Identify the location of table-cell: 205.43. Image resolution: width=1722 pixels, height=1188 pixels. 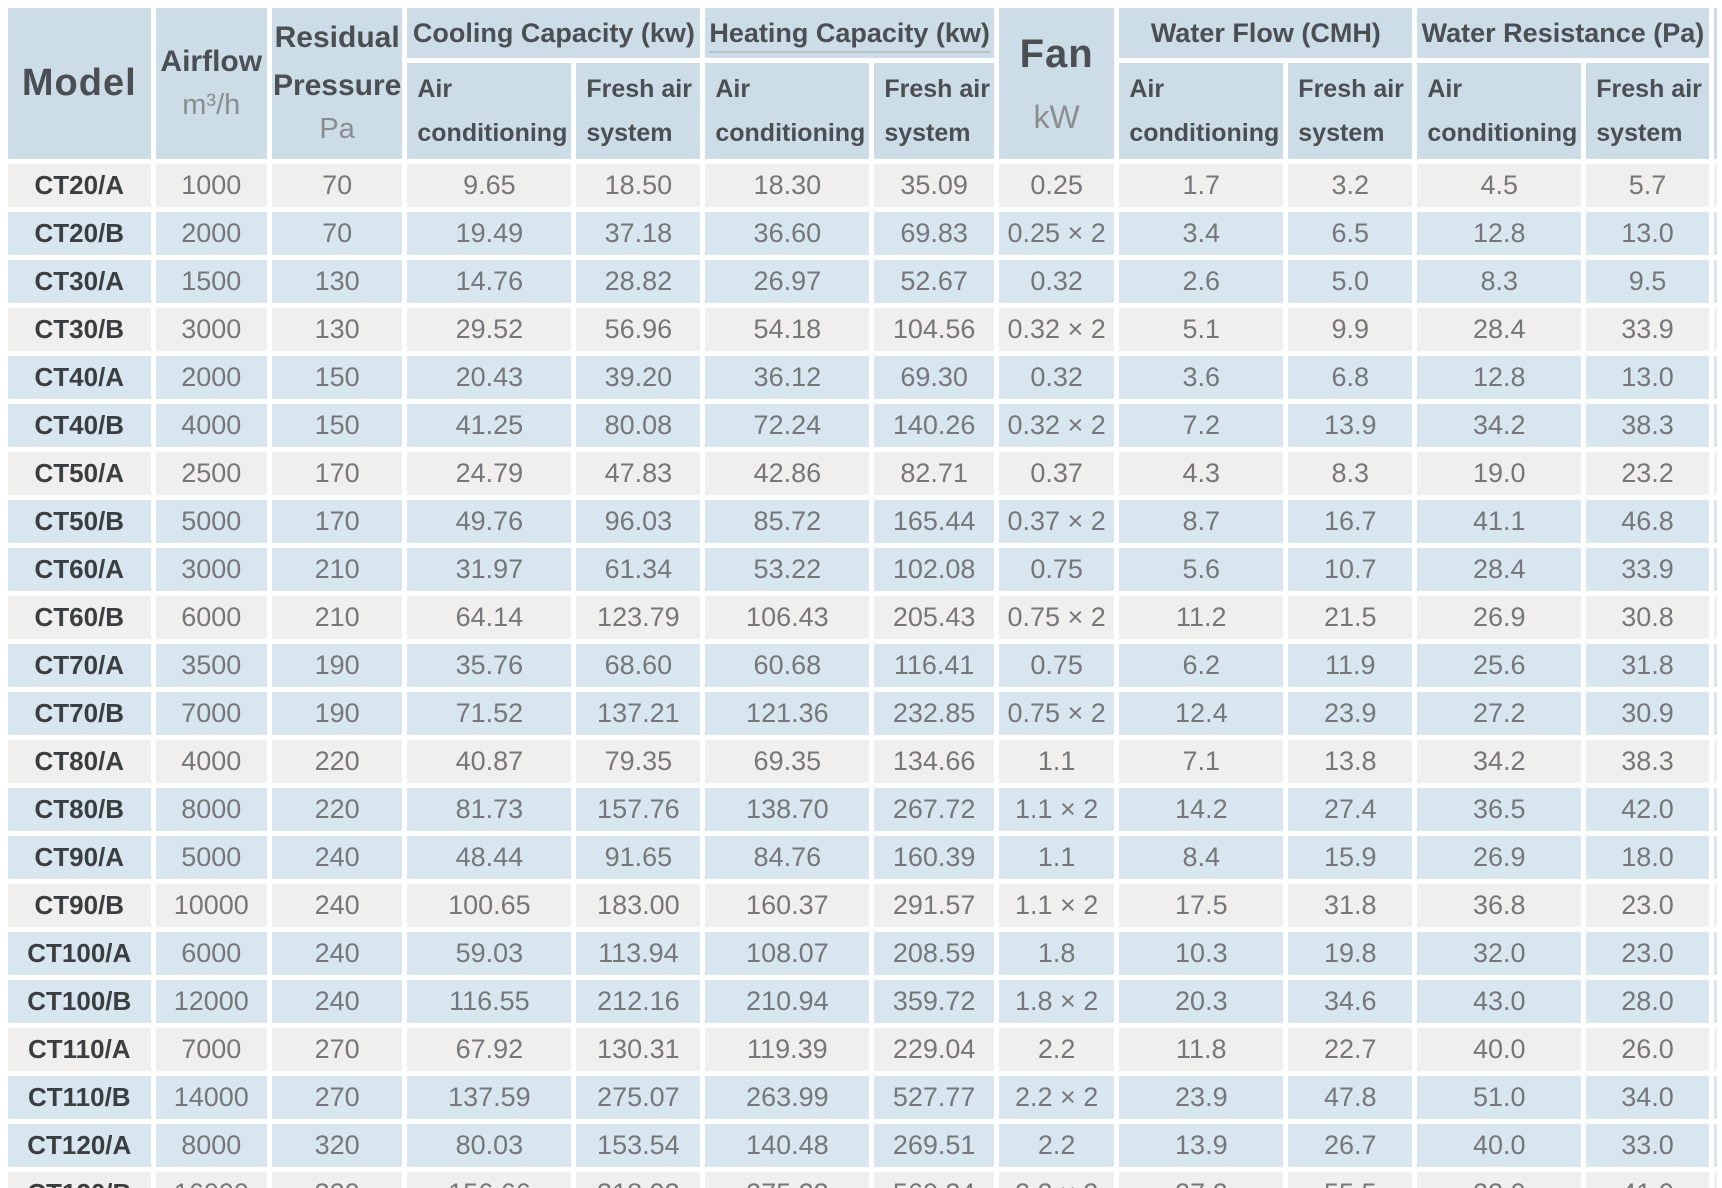
(934, 617).